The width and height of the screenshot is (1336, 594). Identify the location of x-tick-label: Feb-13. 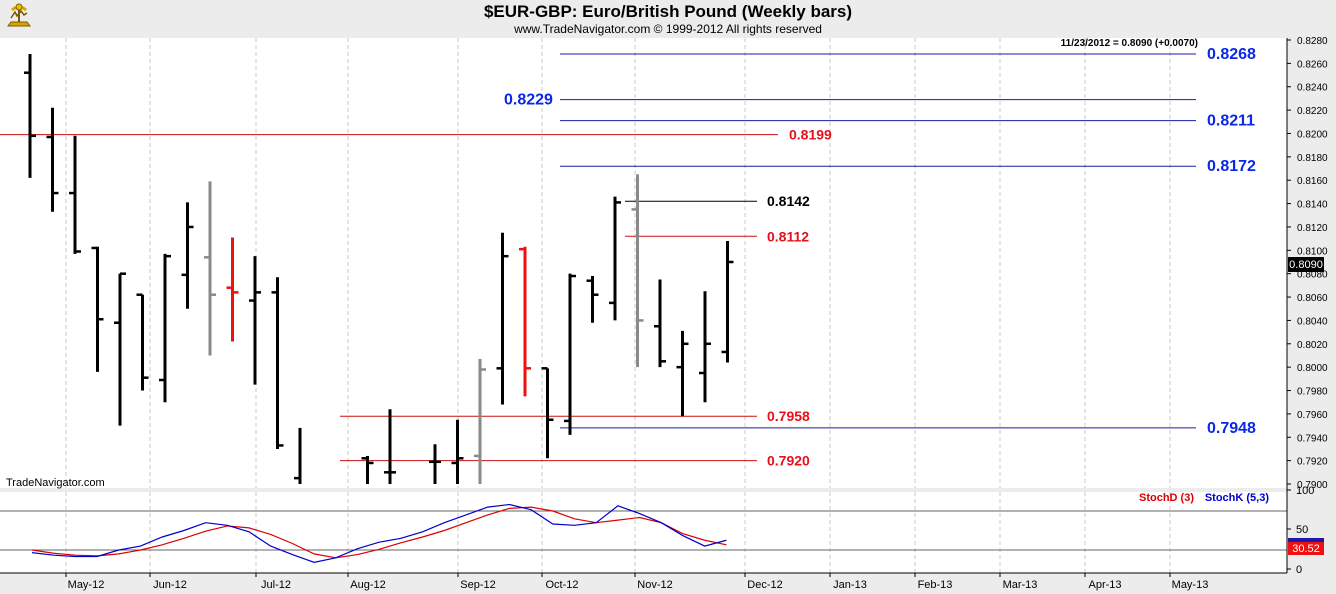
(935, 585).